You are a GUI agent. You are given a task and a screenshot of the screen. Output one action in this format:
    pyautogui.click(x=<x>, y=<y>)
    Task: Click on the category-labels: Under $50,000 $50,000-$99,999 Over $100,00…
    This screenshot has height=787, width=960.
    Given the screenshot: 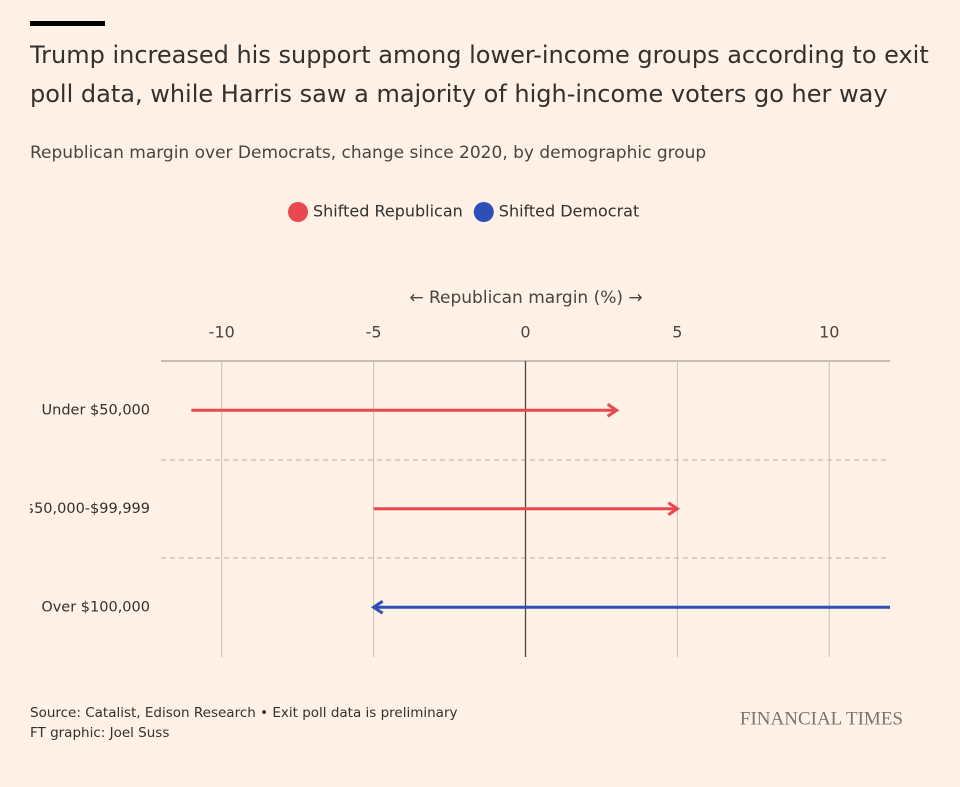 What is the action you would take?
    pyautogui.click(x=87, y=508)
    